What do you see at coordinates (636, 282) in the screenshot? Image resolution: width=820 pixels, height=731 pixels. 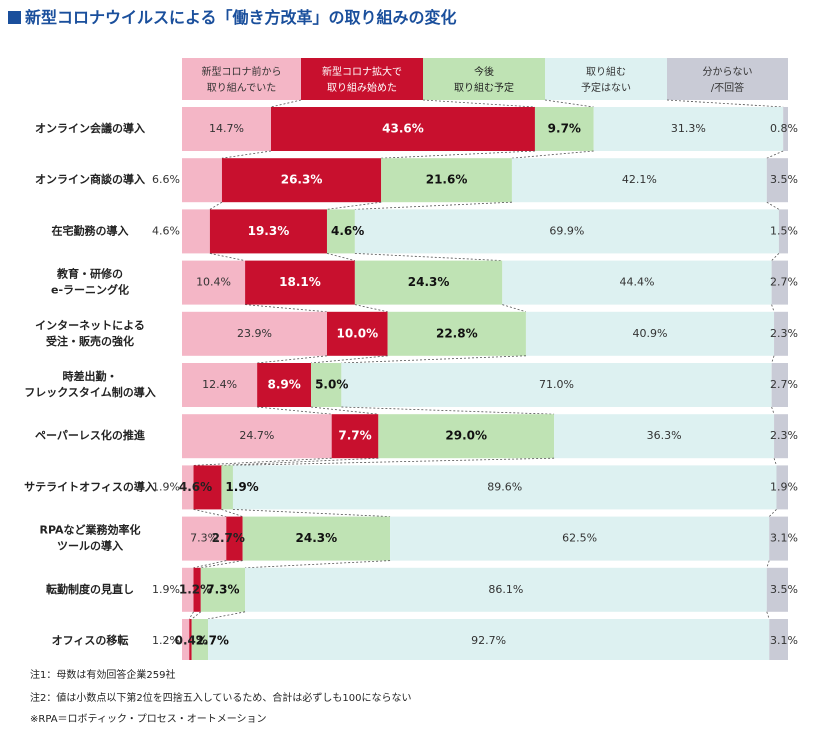 I see `value-label: 44.4%` at bounding box center [636, 282].